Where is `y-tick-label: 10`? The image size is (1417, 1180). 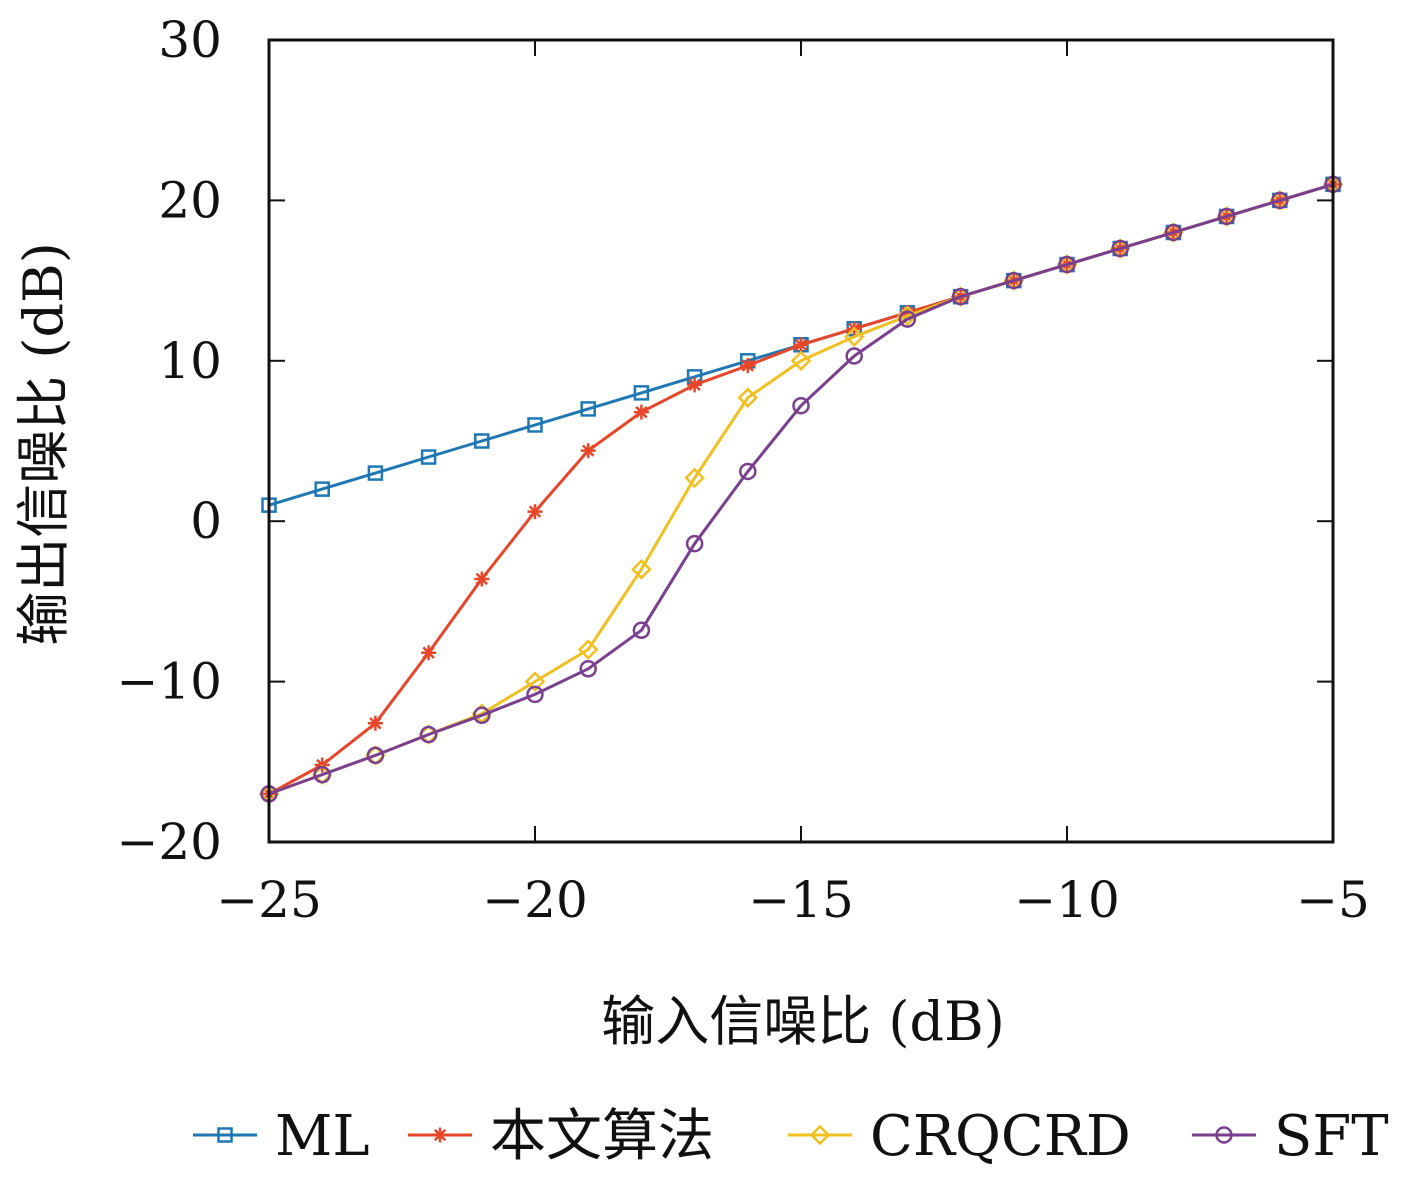
y-tick-label: 10 is located at coordinates (190, 361).